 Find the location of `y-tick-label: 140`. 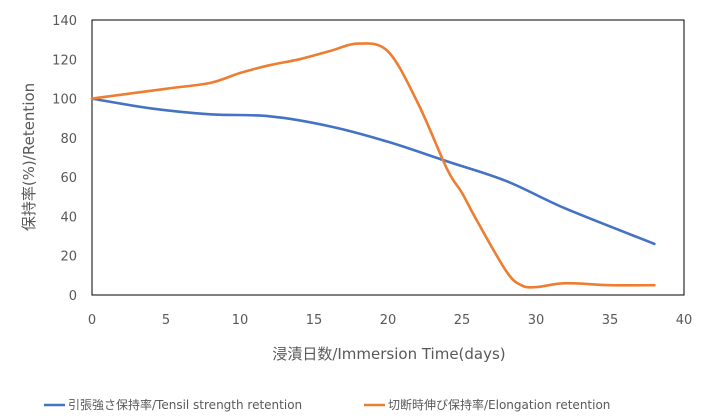

y-tick-label: 140 is located at coordinates (64, 21).